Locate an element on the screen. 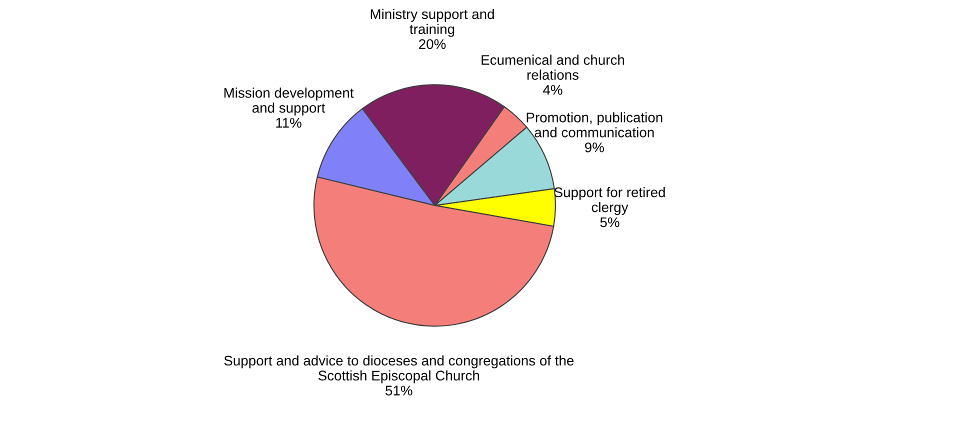 This screenshot has width=966, height=441. data-label: 51% is located at coordinates (399, 391).